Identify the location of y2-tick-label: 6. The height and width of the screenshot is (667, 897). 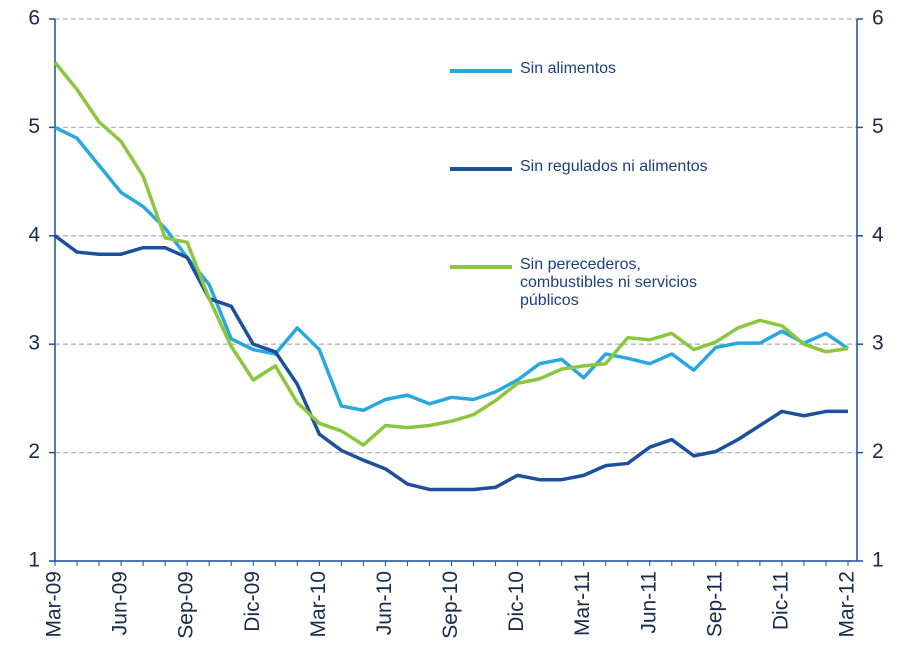
(878, 18).